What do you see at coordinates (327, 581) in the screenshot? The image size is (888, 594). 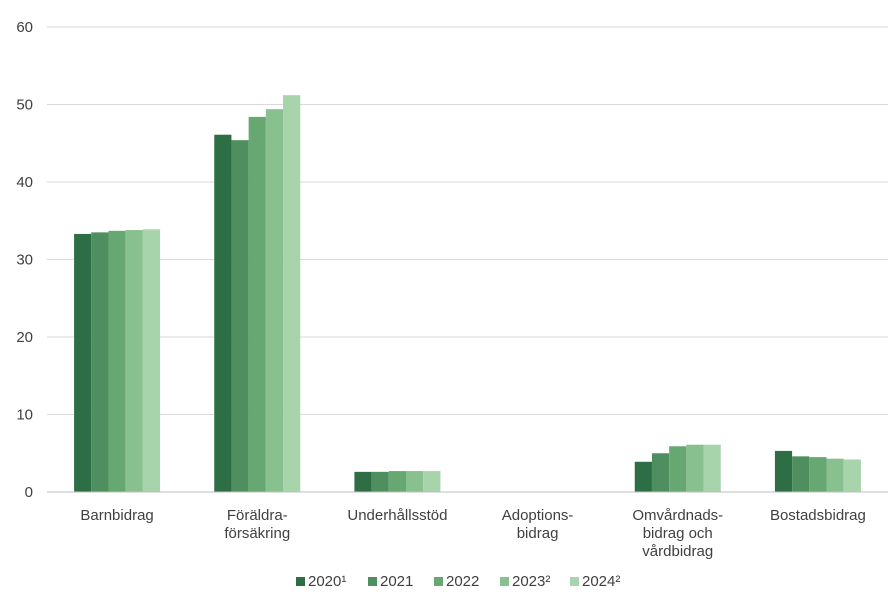 I see `legend-label: 2020¹` at bounding box center [327, 581].